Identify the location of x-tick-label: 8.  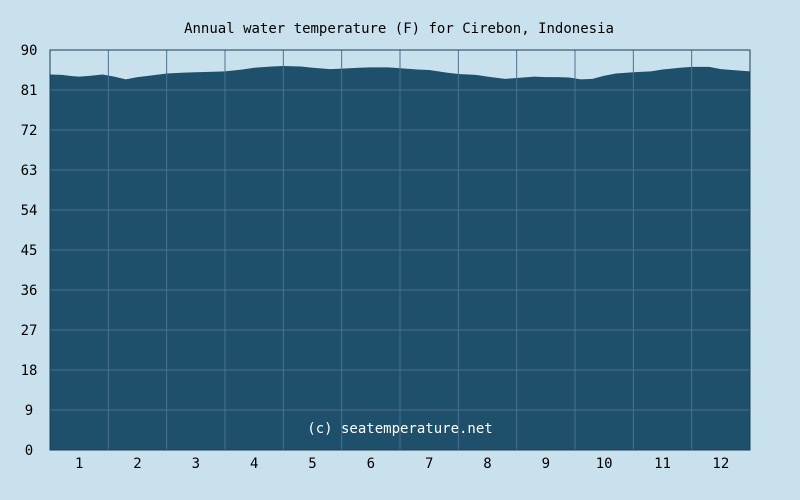
(487, 464).